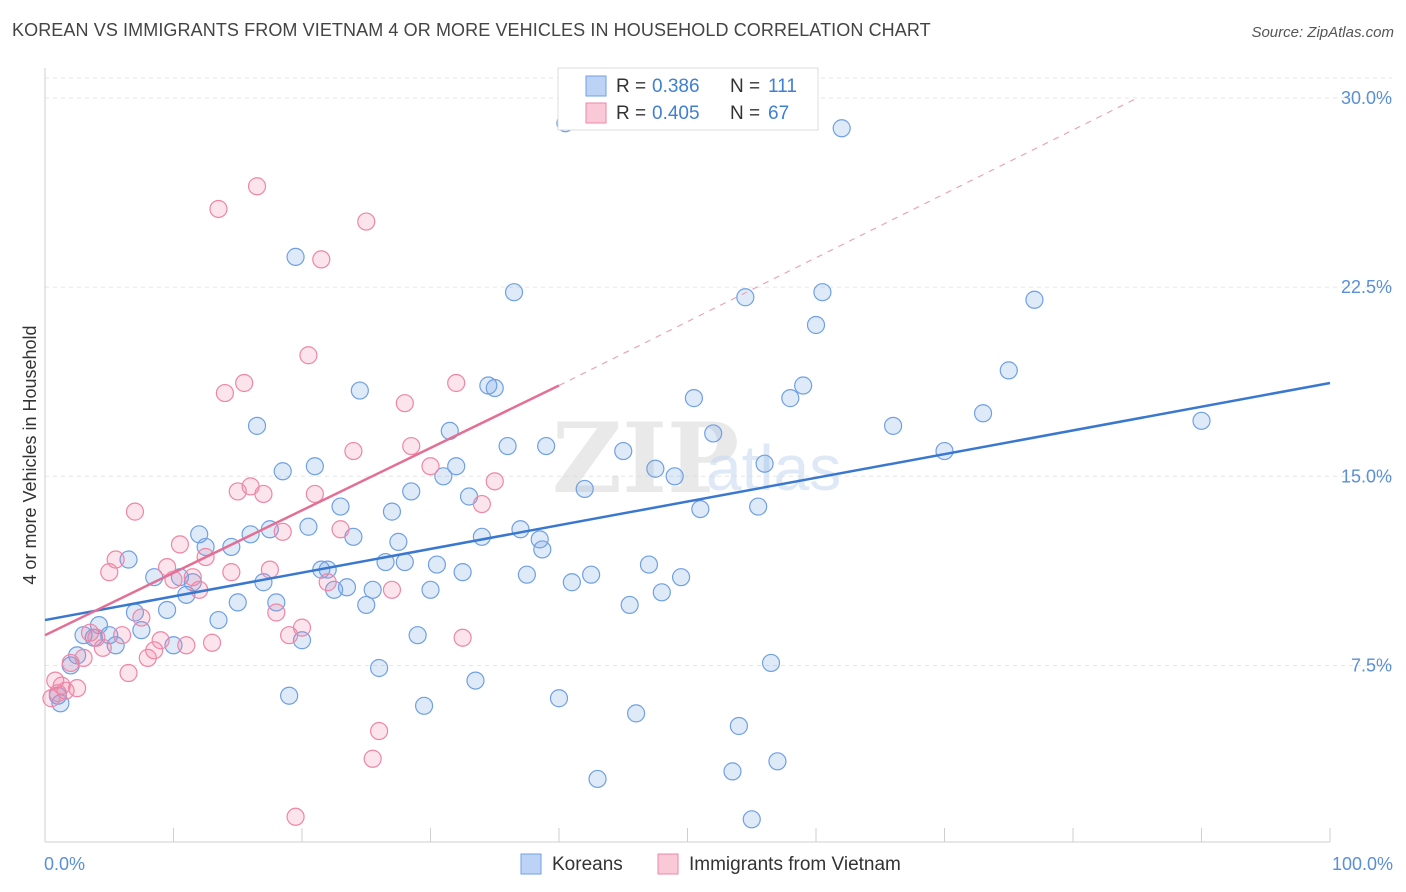 This screenshot has width=1406, height=892. I want to click on x-tick-label-start: 0.0%, so click(64, 864).